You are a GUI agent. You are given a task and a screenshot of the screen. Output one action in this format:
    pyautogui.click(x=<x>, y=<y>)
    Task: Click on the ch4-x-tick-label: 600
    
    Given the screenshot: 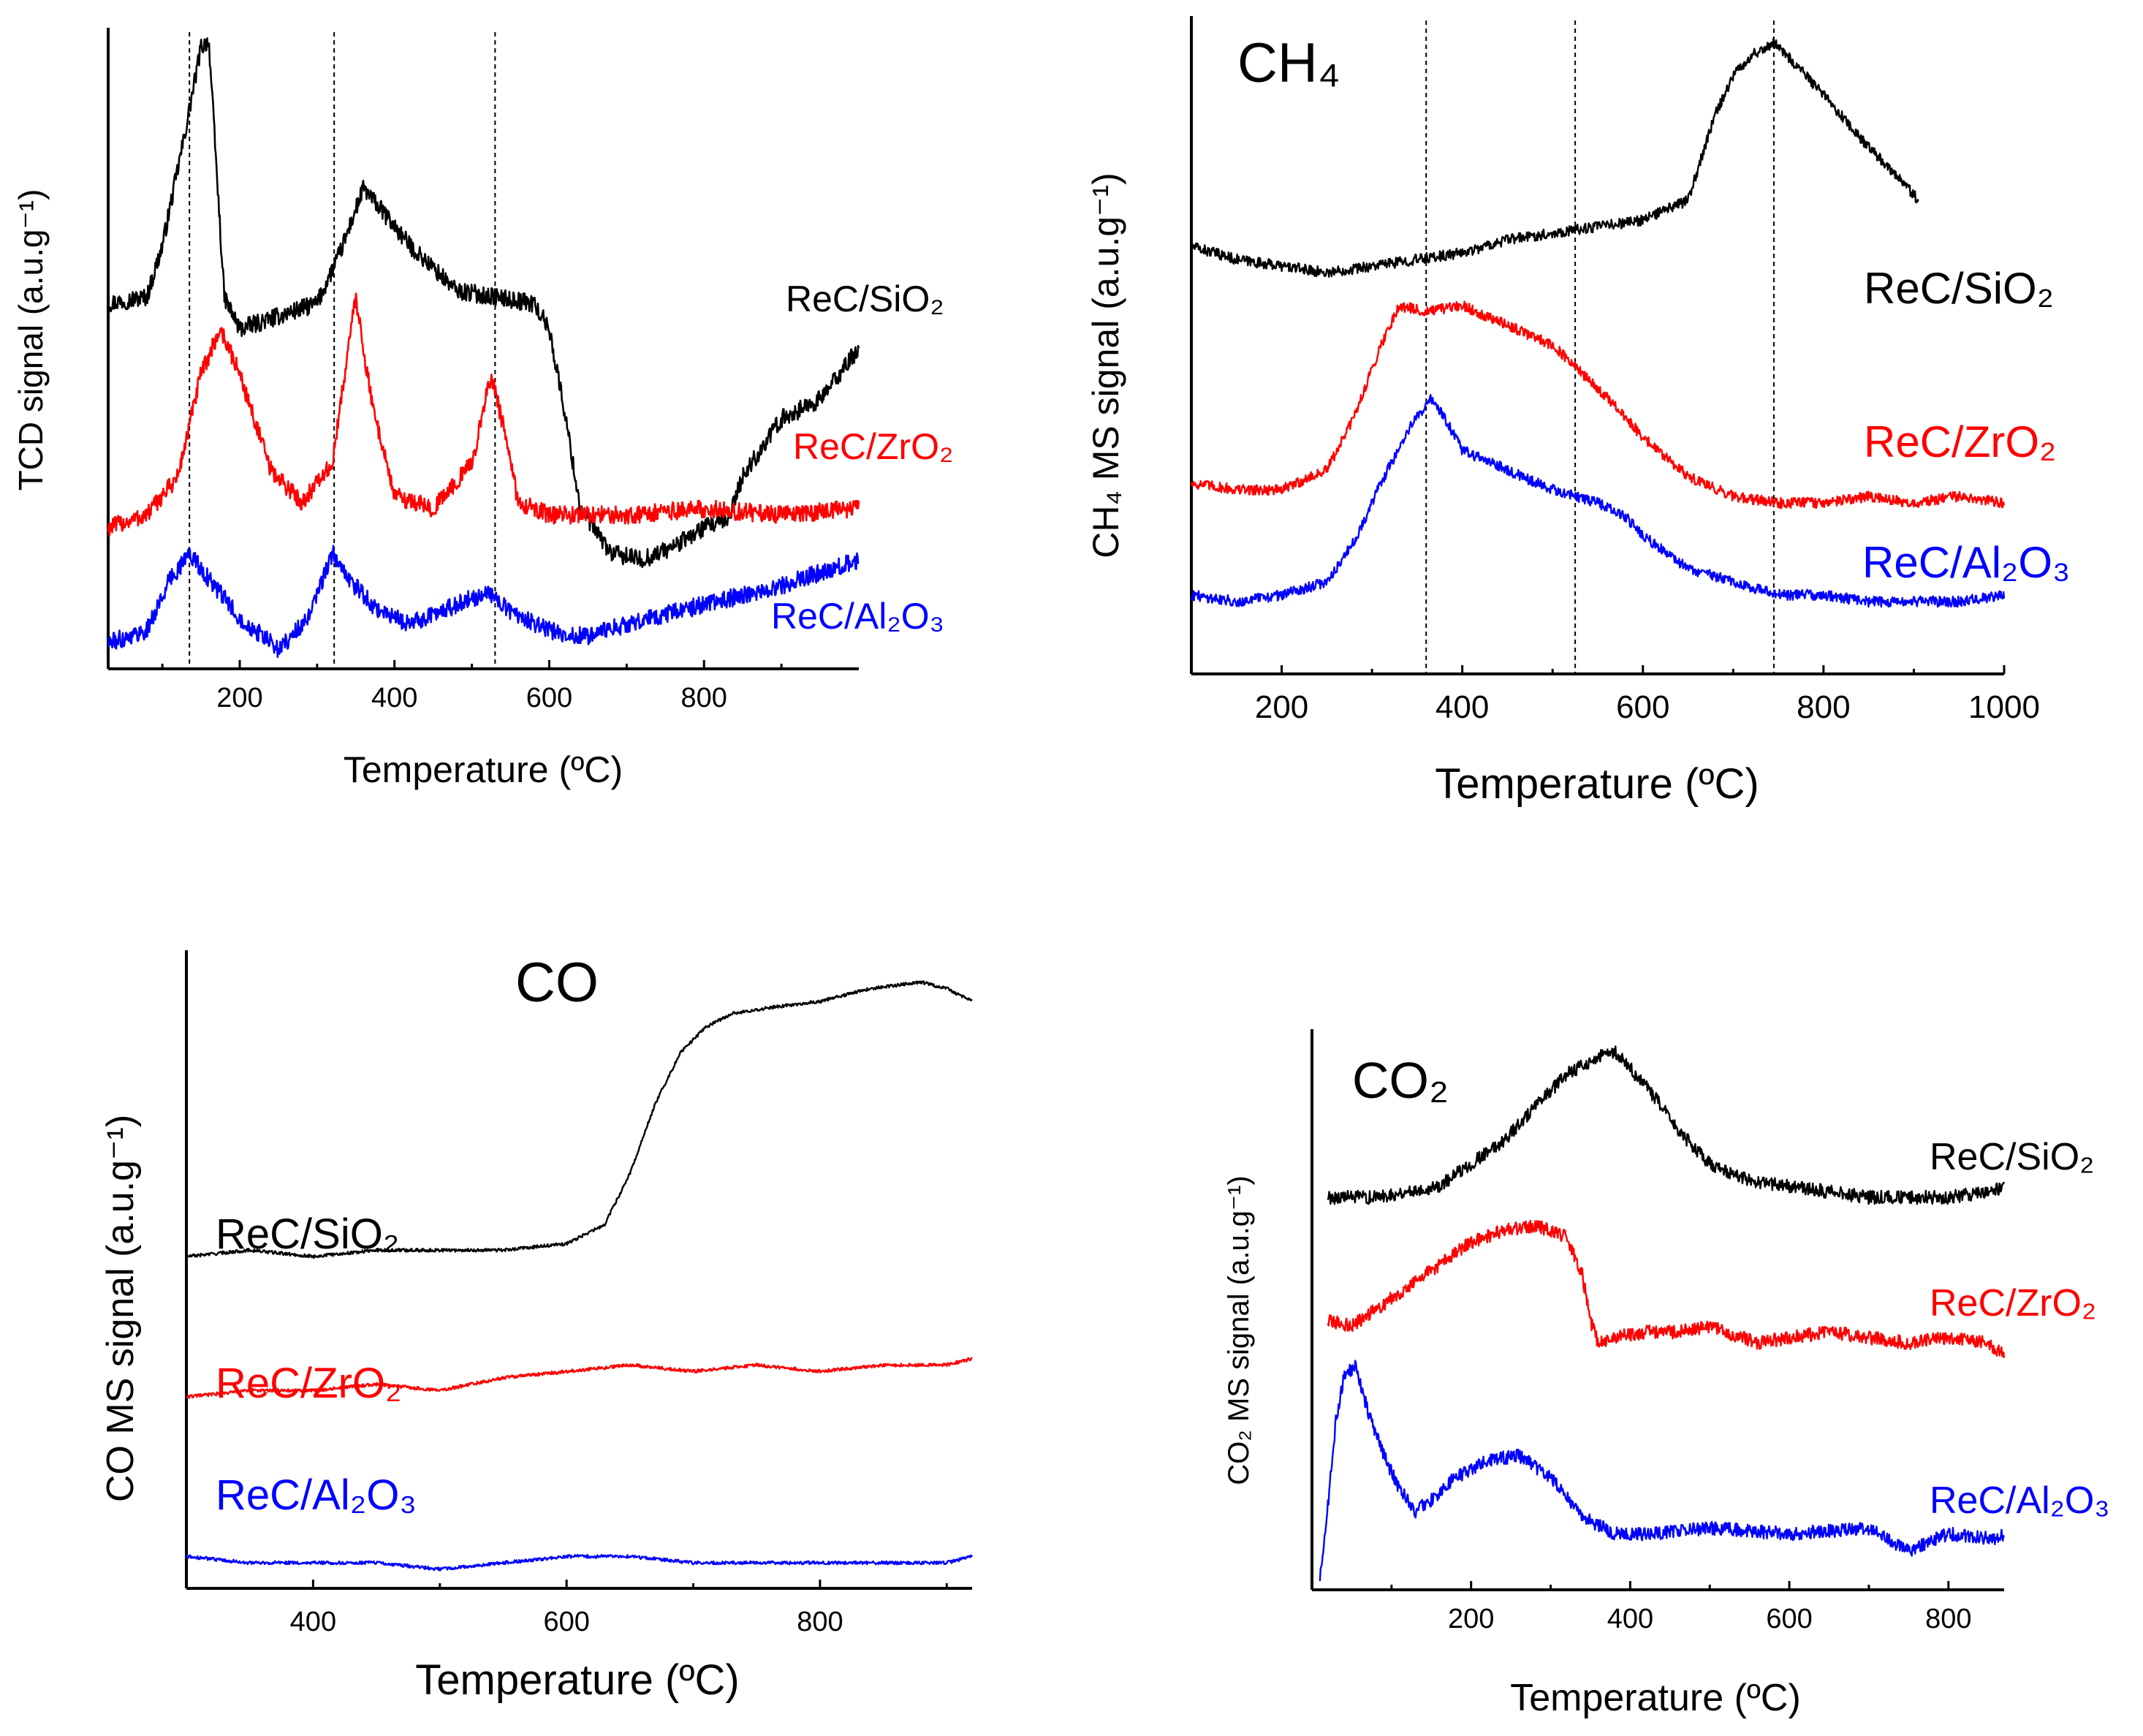 What is the action you would take?
    pyautogui.click(x=1643, y=707)
    